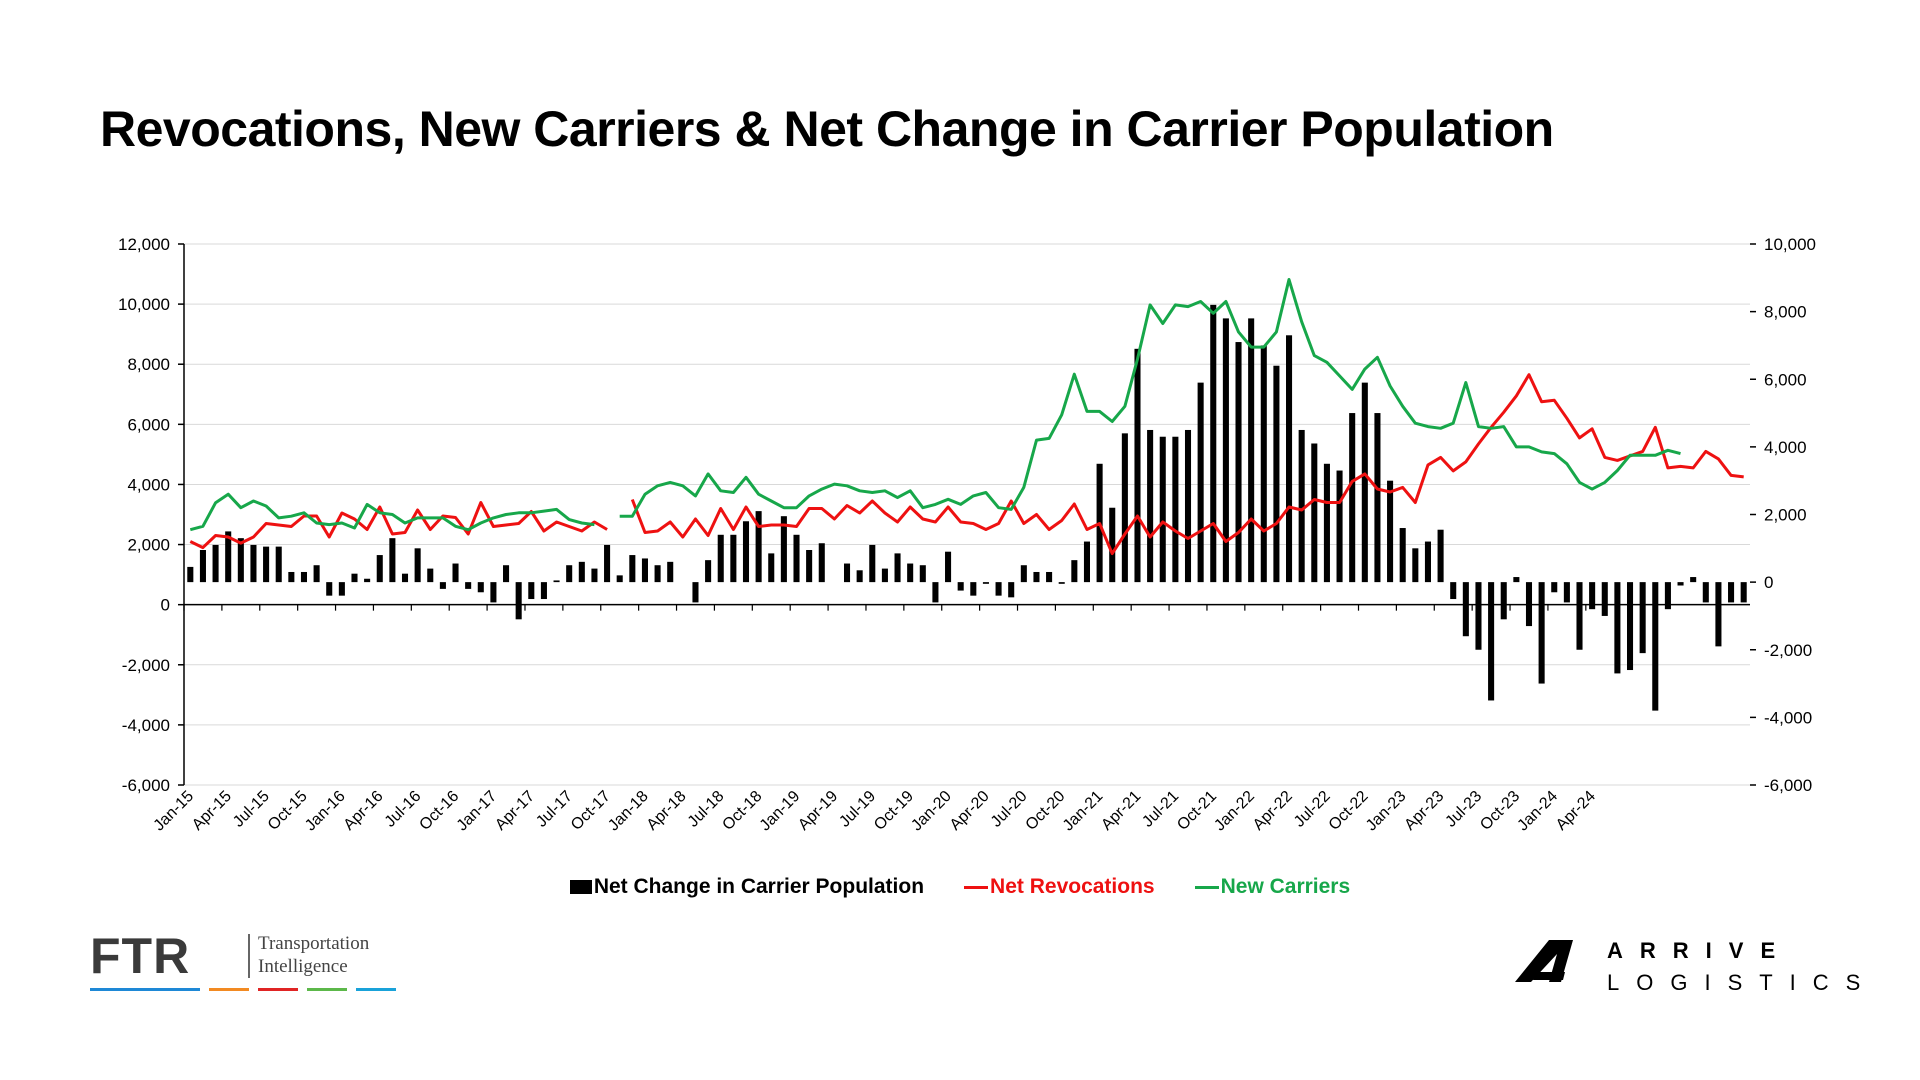  I want to click on x-axis-tick-label: Oct-15, so click(288, 811).